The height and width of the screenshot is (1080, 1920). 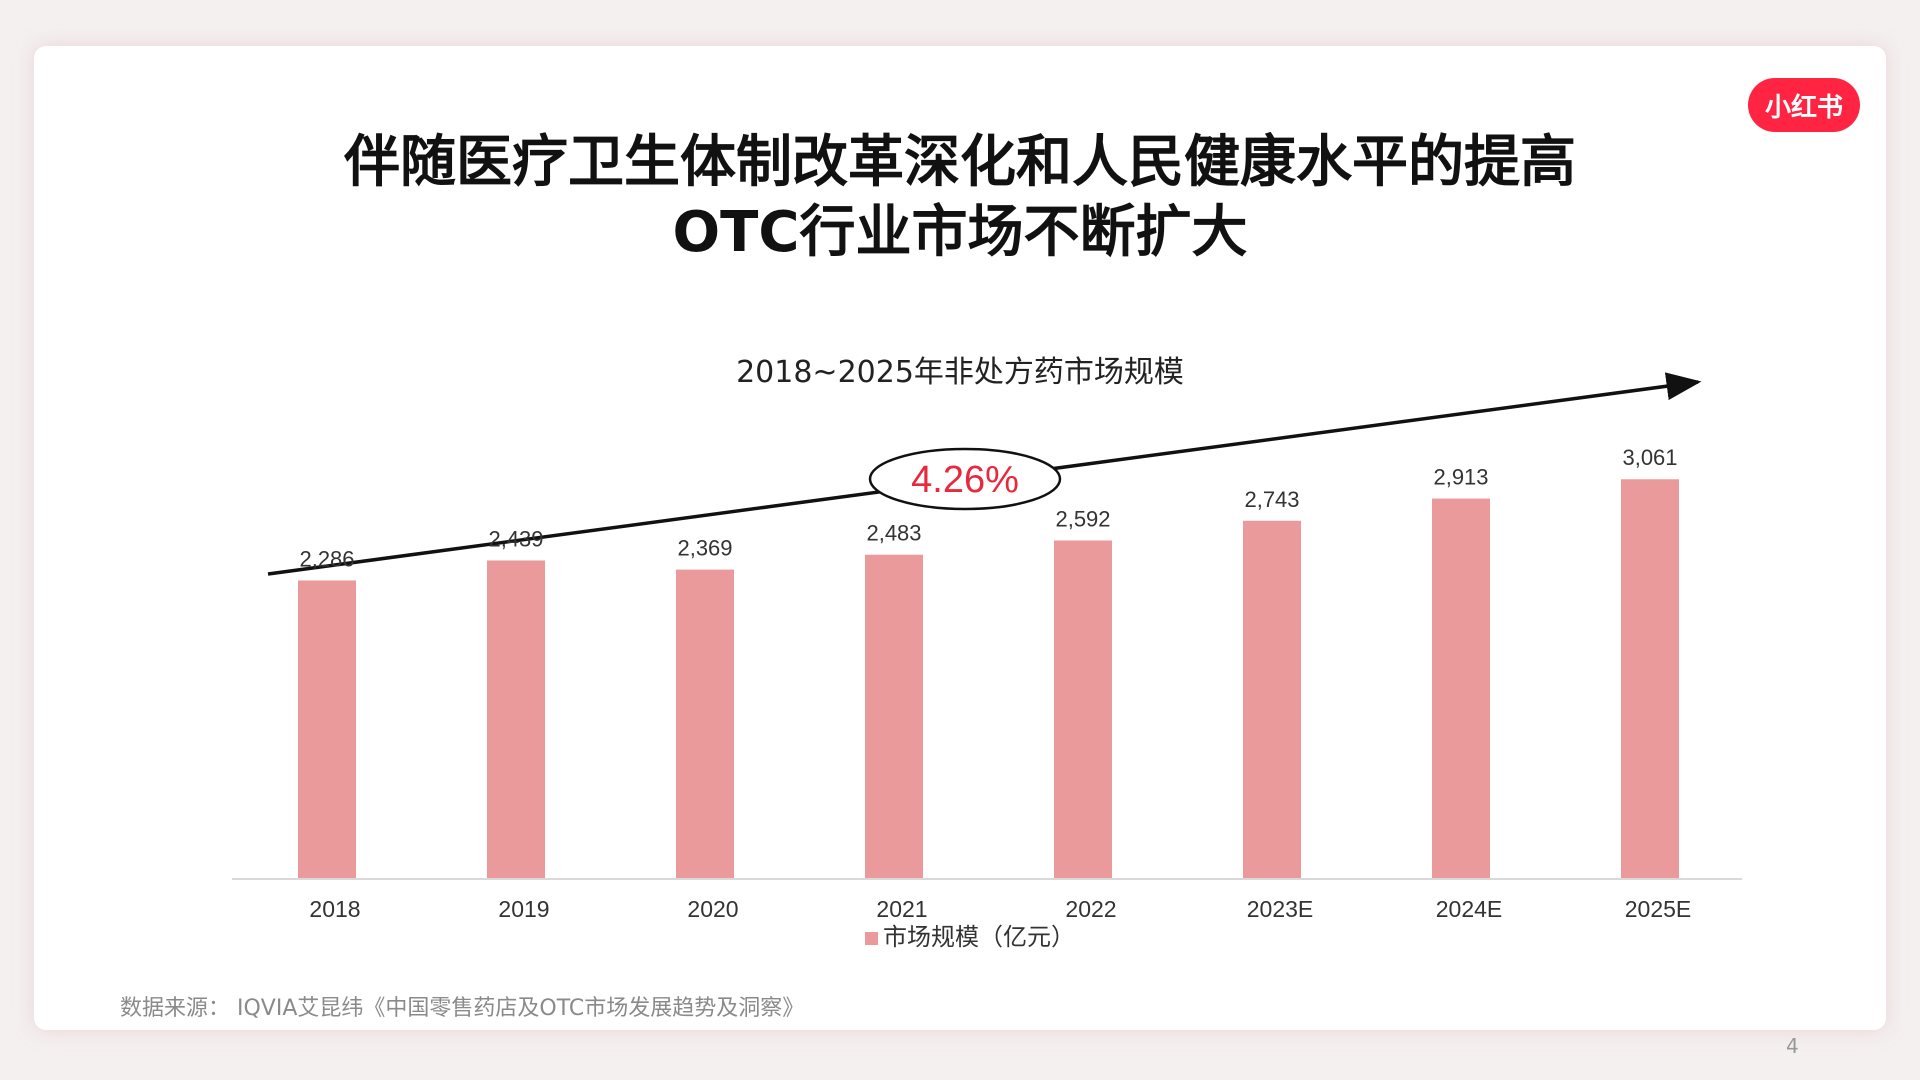 I want to click on growth-rate-ellipse, so click(x=965, y=479).